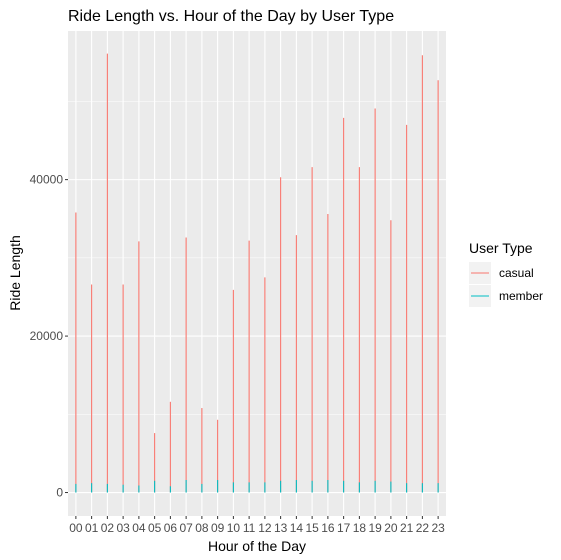 This screenshot has width=561, height=560. I want to click on x-tick-label: 16, so click(328, 528).